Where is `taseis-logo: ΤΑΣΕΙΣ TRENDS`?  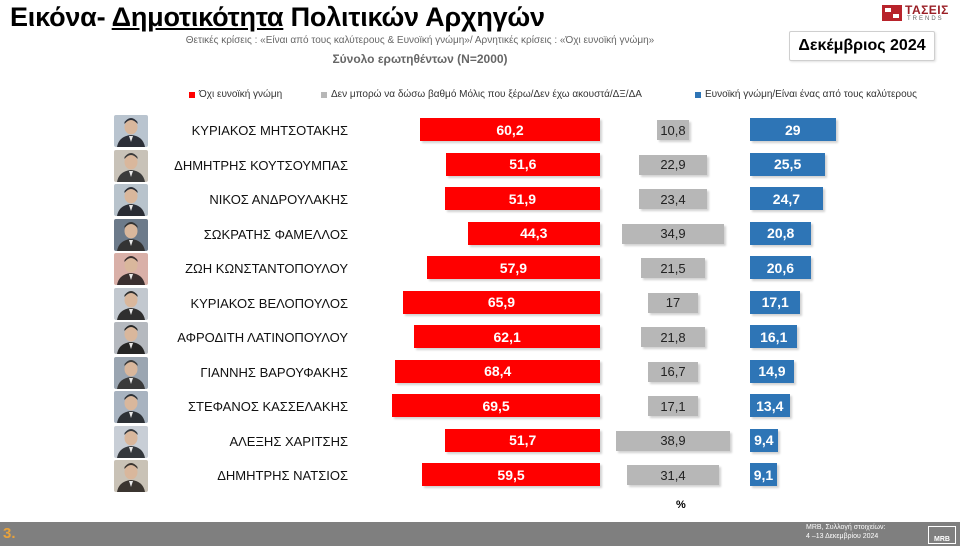 taseis-logo: ΤΑΣΕΙΣ TRENDS is located at coordinates (918, 14).